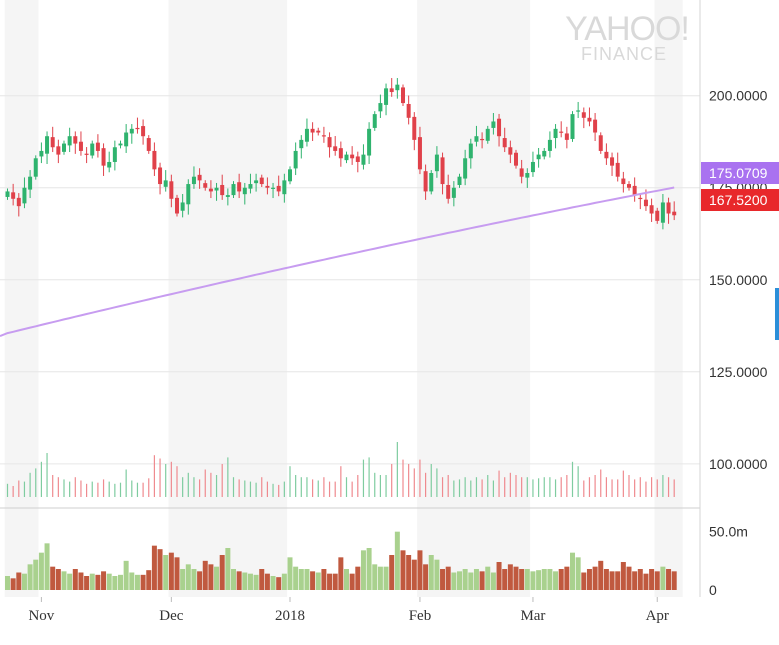 The width and height of the screenshot is (779, 645). What do you see at coordinates (740, 186) in the screenshot?
I see `last-value-badges: 175.0709 167.5200` at bounding box center [740, 186].